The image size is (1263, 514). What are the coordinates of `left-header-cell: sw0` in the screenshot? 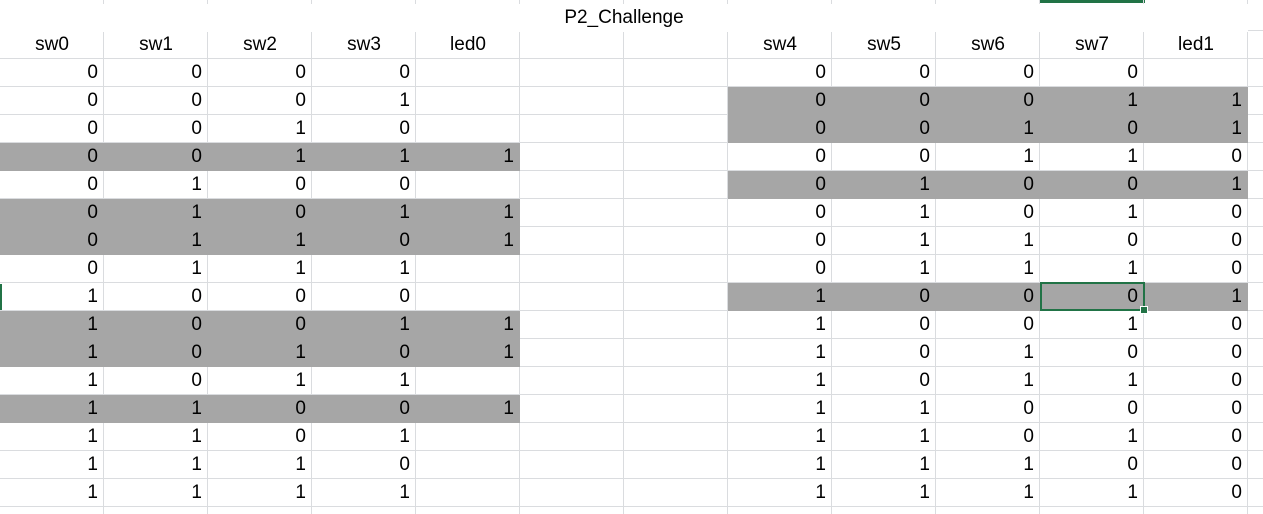 It's located at (52, 44).